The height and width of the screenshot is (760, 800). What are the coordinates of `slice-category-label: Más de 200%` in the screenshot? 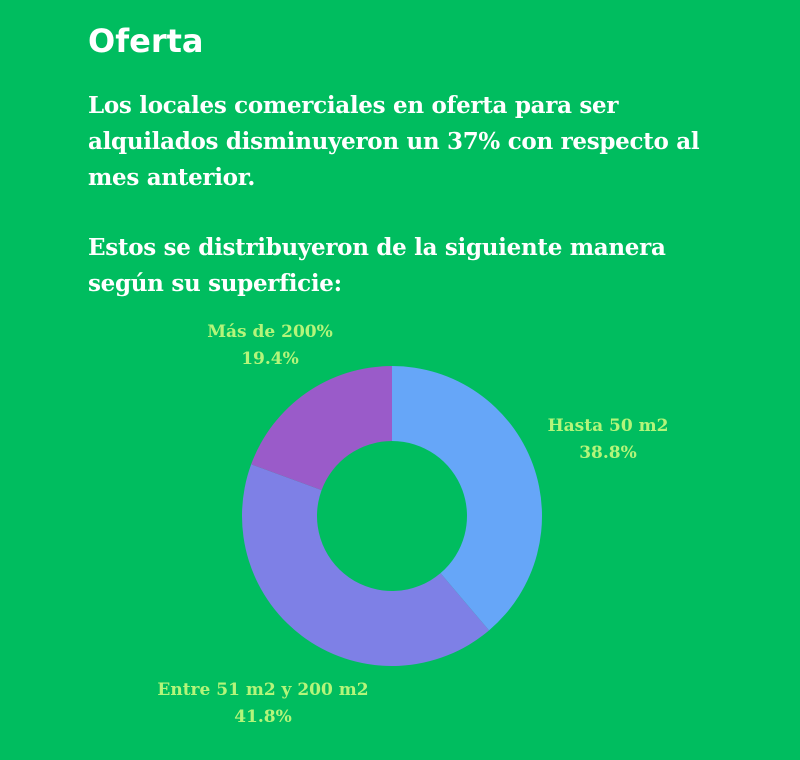 It's located at (270, 332).